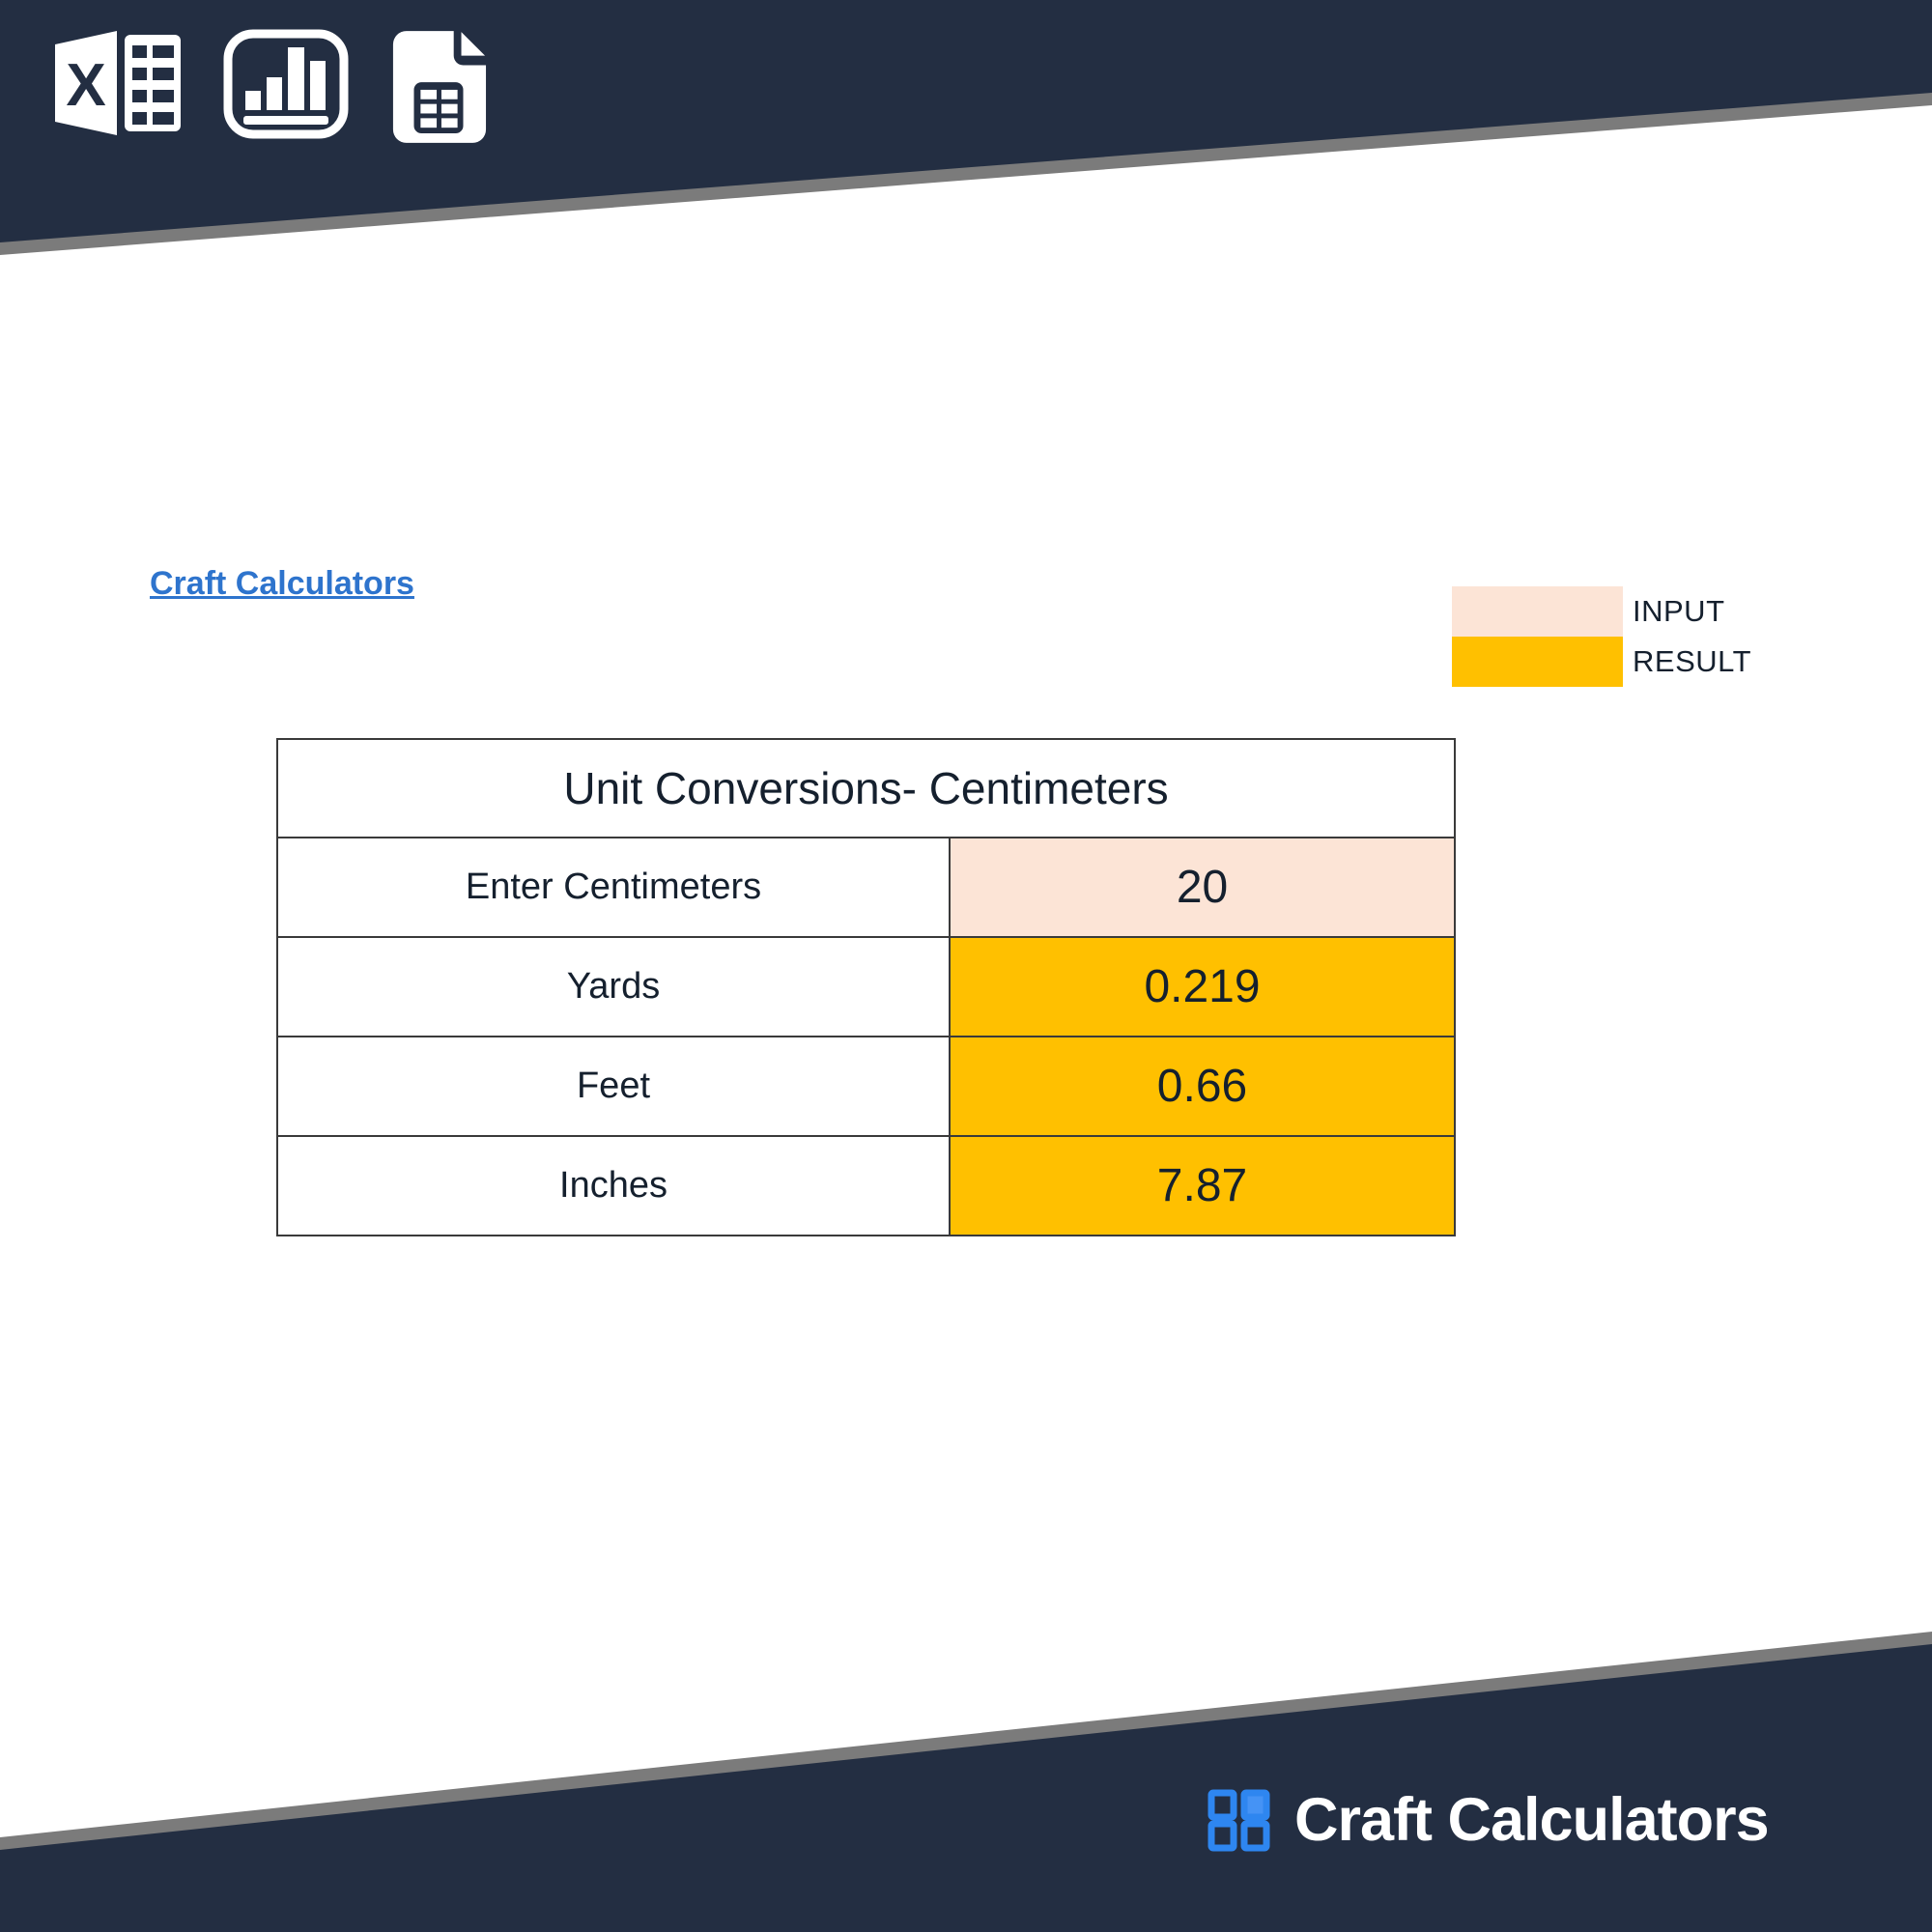  I want to click on svg-text: X, so click(85, 85).